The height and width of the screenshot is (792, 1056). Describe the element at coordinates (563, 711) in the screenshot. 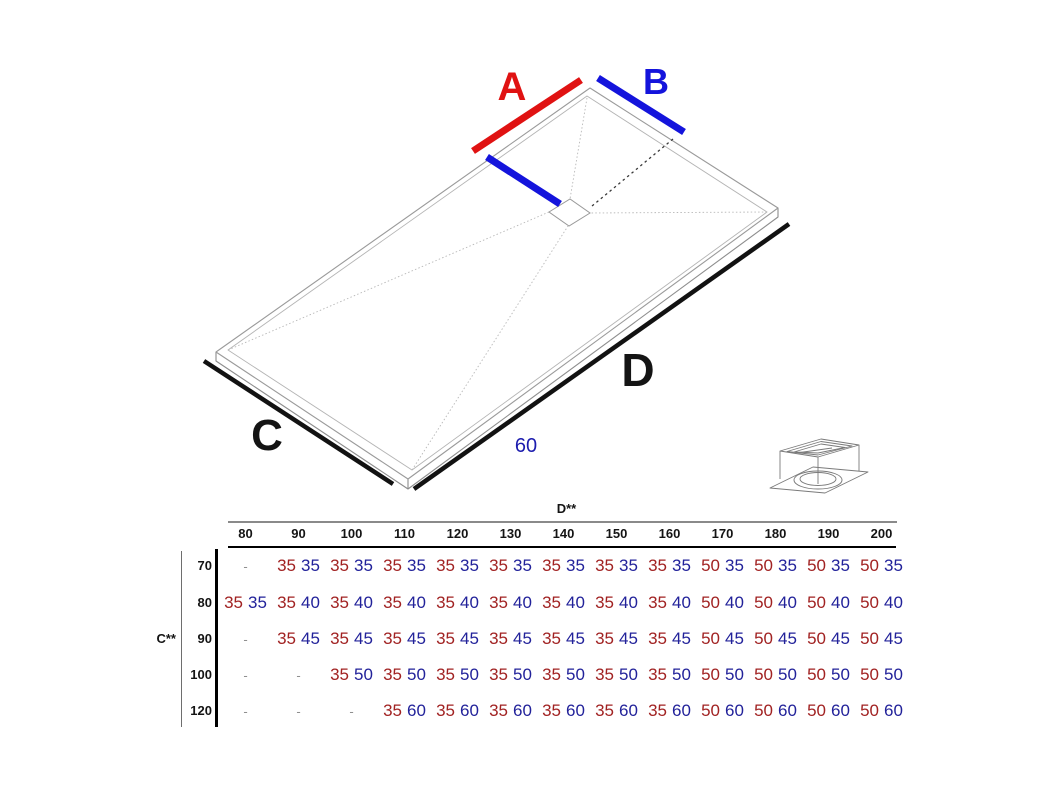

I see `size-cell-120x140: 35 60` at that location.